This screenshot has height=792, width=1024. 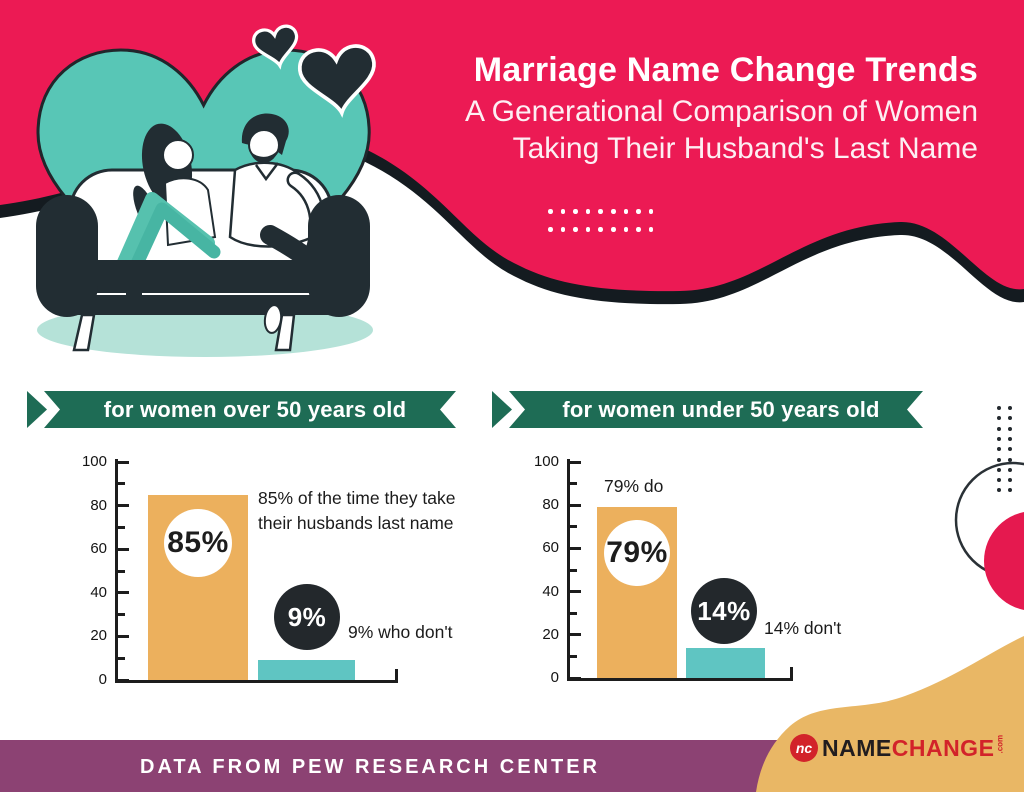 I want to click on x-axis-end-tick, so click(x=396, y=674).